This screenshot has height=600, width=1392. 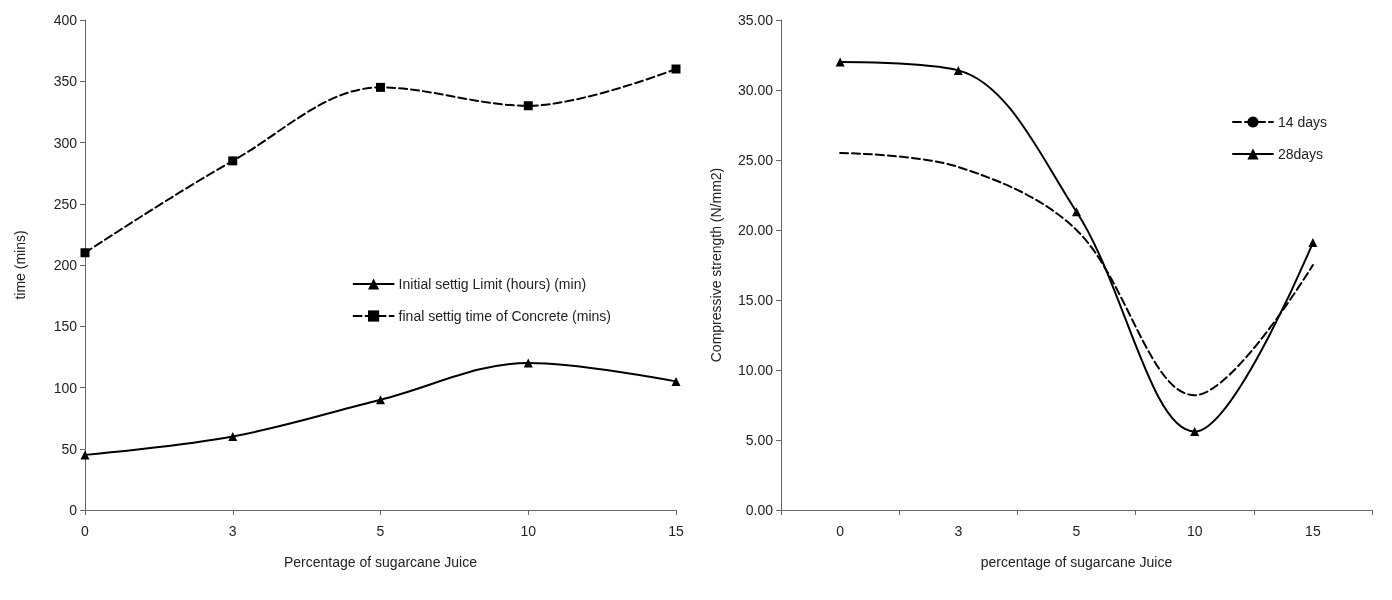 What do you see at coordinates (65, 203) in the screenshot?
I see `y-tick-label: 250` at bounding box center [65, 203].